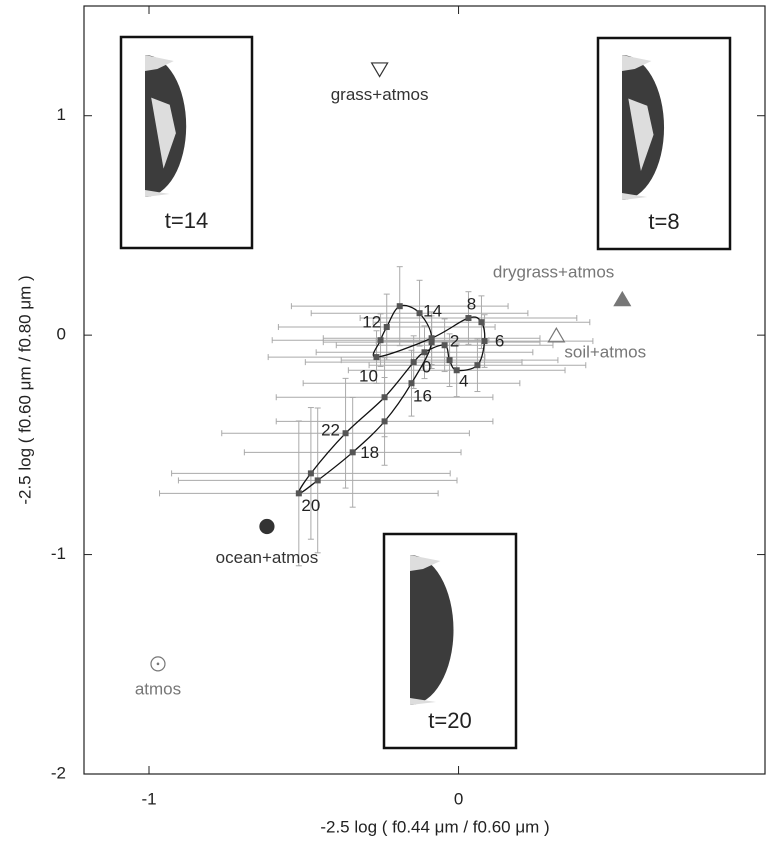 The width and height of the screenshot is (767, 841). Describe the element at coordinates (148, 798) in the screenshot. I see `x-tick-label: -1` at that location.